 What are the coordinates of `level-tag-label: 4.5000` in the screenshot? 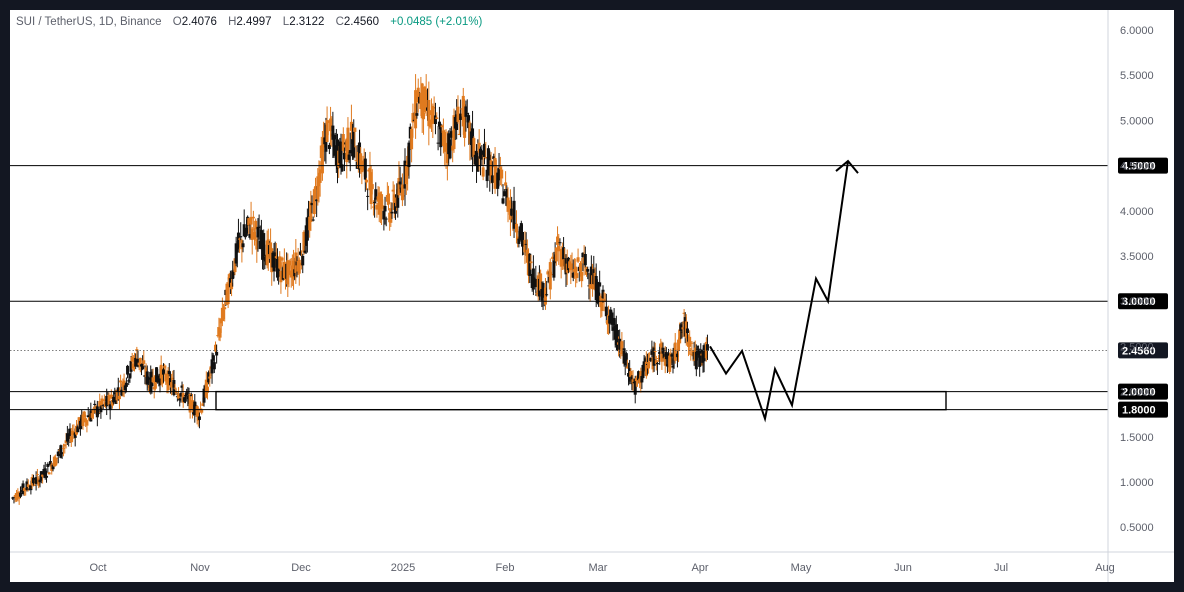 It's located at (1139, 167).